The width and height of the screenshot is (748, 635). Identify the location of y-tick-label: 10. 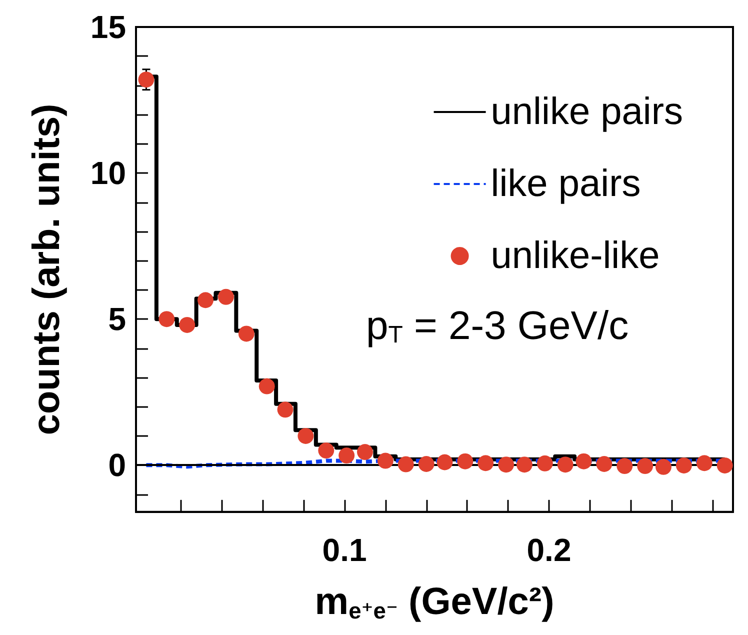
(108, 173).